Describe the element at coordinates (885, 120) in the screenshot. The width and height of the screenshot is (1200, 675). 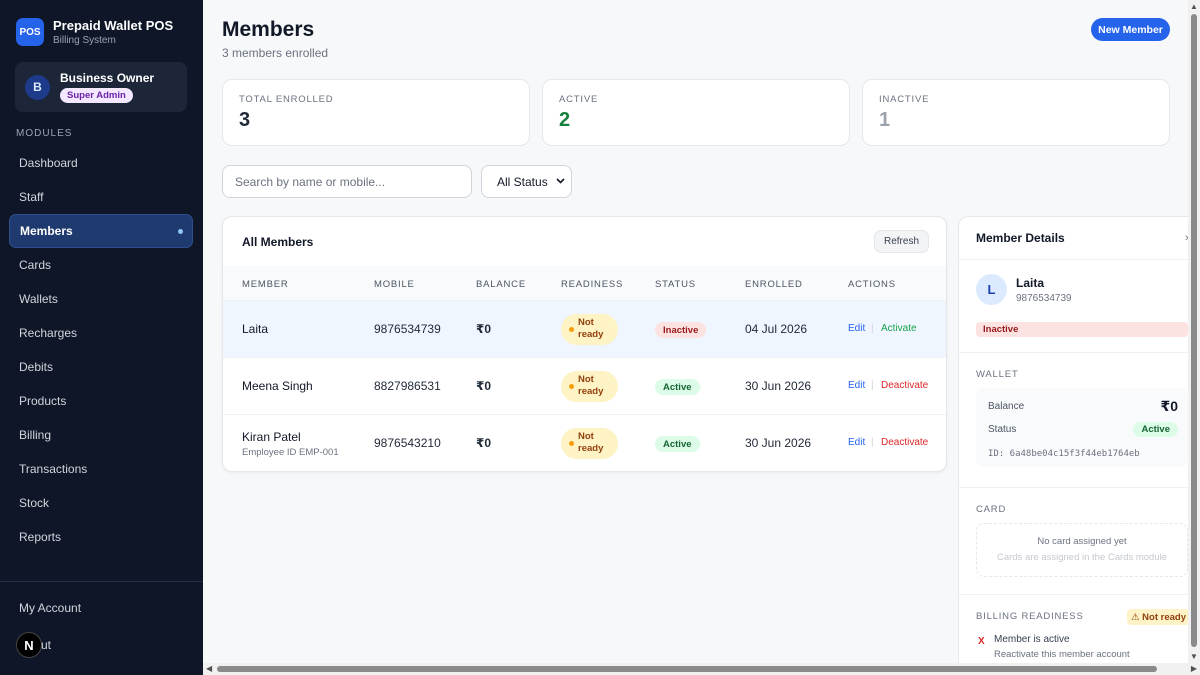
I see `stat-value: 1` at that location.